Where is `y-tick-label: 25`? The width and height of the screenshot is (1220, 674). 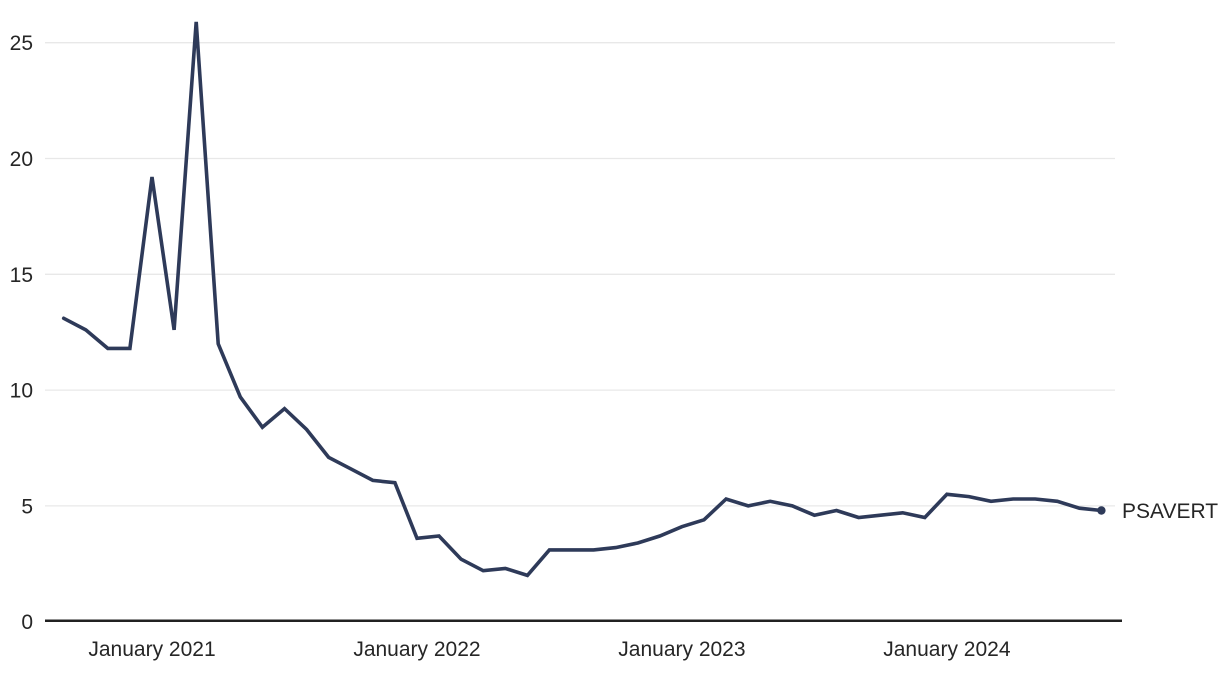
y-tick-label: 25 is located at coordinates (21, 43).